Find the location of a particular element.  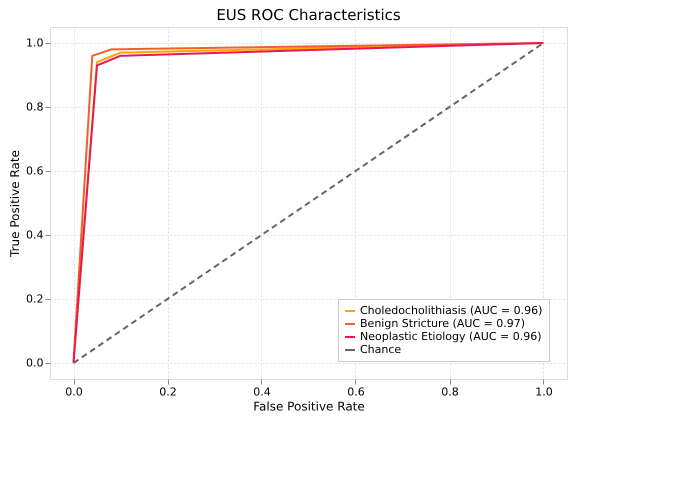

x-tick-label: 0.8 is located at coordinates (450, 392).